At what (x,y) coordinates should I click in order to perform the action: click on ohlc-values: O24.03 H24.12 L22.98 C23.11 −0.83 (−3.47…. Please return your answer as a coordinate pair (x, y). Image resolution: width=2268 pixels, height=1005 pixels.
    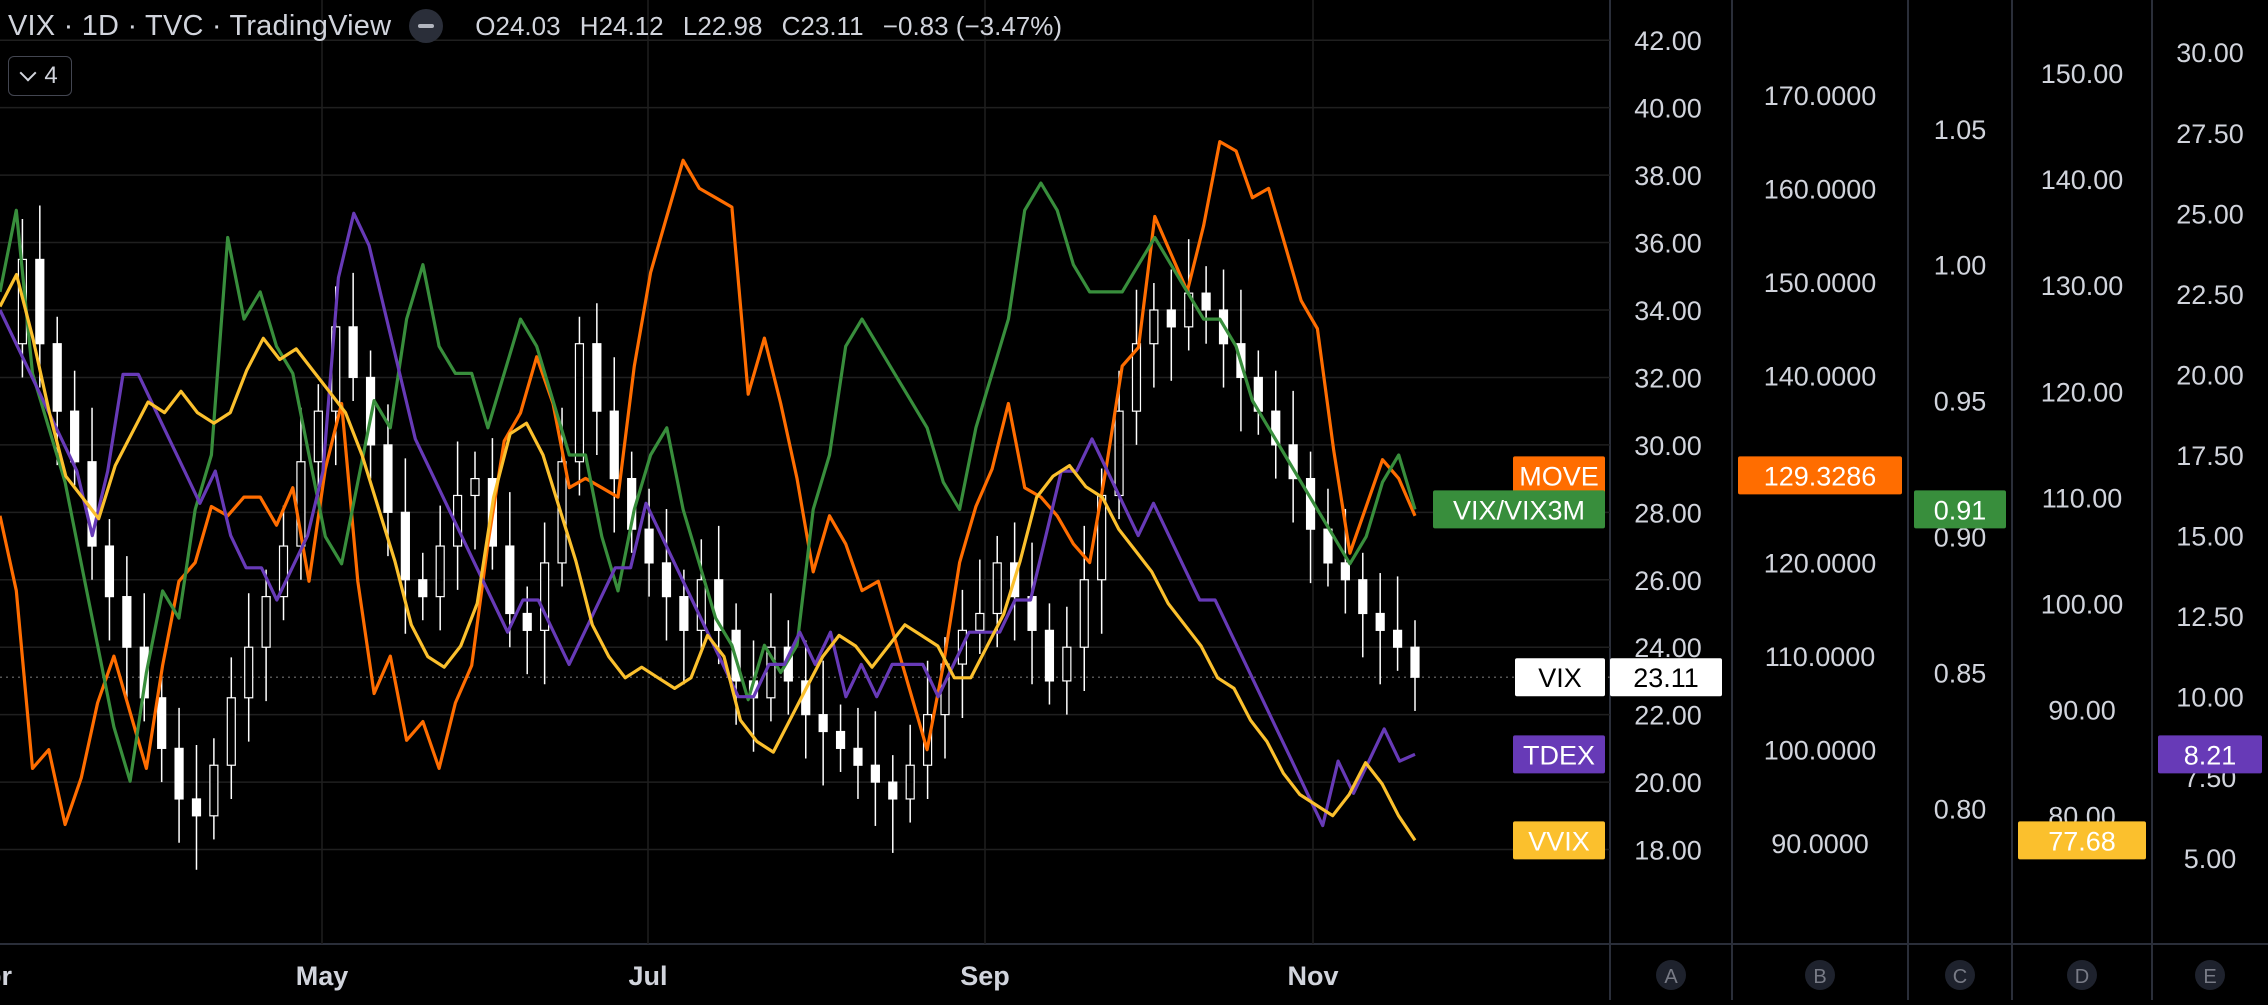
    Looking at the image, I should click on (774, 26).